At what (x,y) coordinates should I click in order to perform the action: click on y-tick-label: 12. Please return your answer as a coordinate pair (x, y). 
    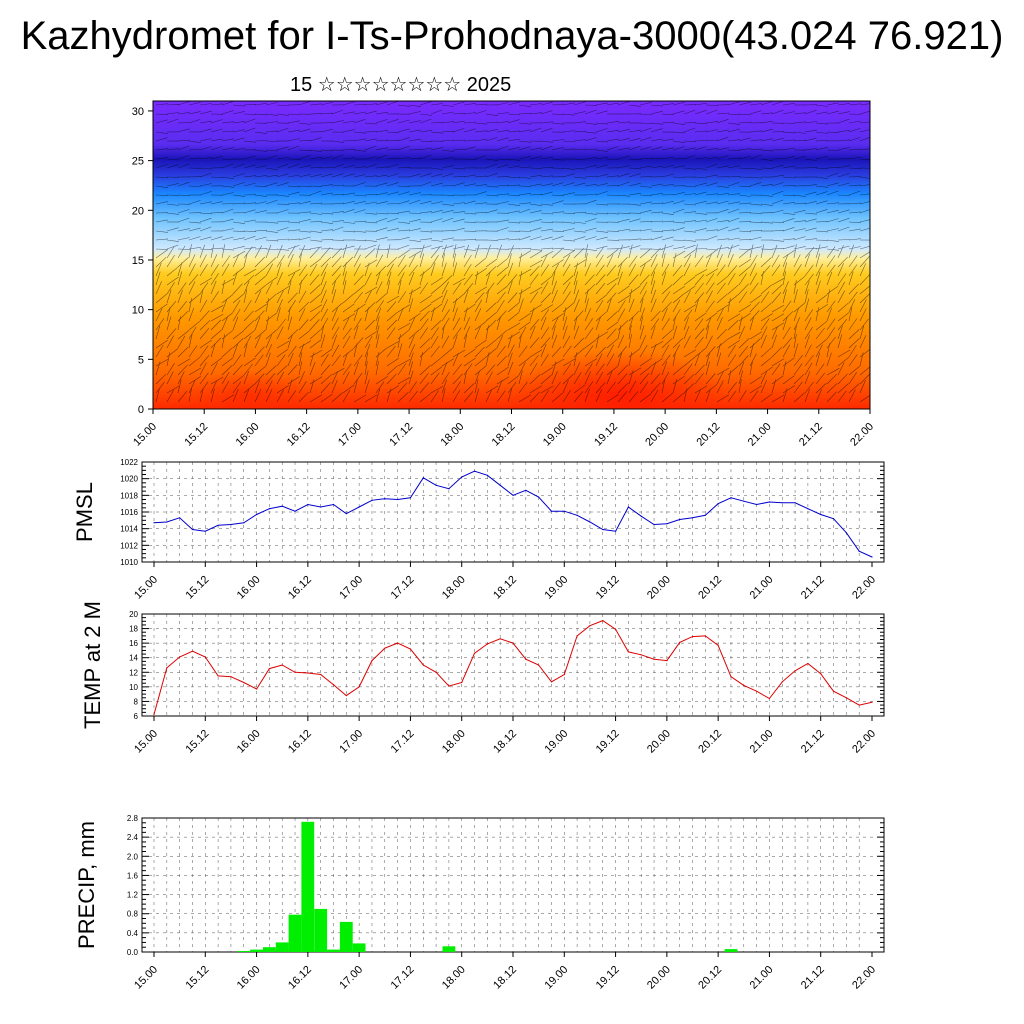
    Looking at the image, I should click on (133, 672).